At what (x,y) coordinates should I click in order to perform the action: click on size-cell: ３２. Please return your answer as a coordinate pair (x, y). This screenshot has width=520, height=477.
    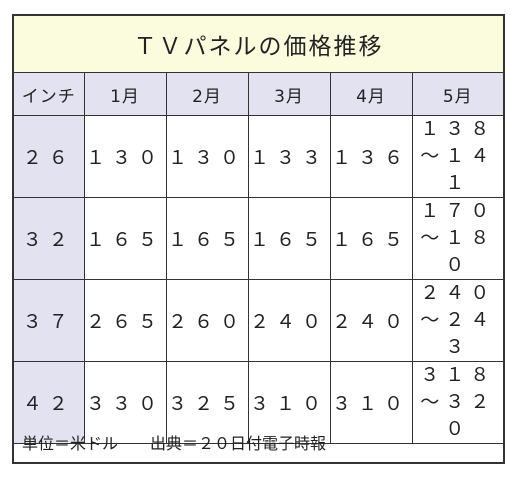
    Looking at the image, I should click on (49, 238).